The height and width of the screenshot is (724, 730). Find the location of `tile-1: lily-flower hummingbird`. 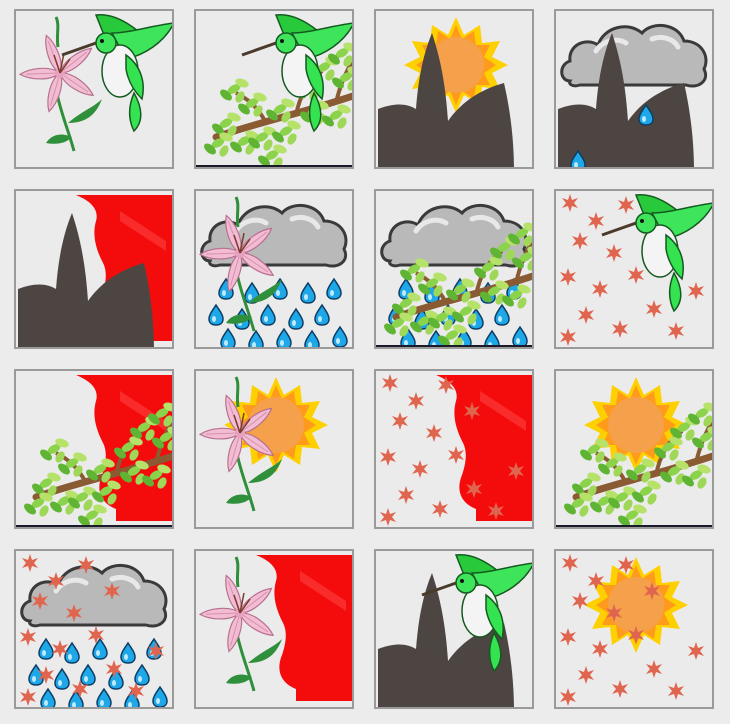

tile-1: lily-flower hummingbird is located at coordinates (94, 89).